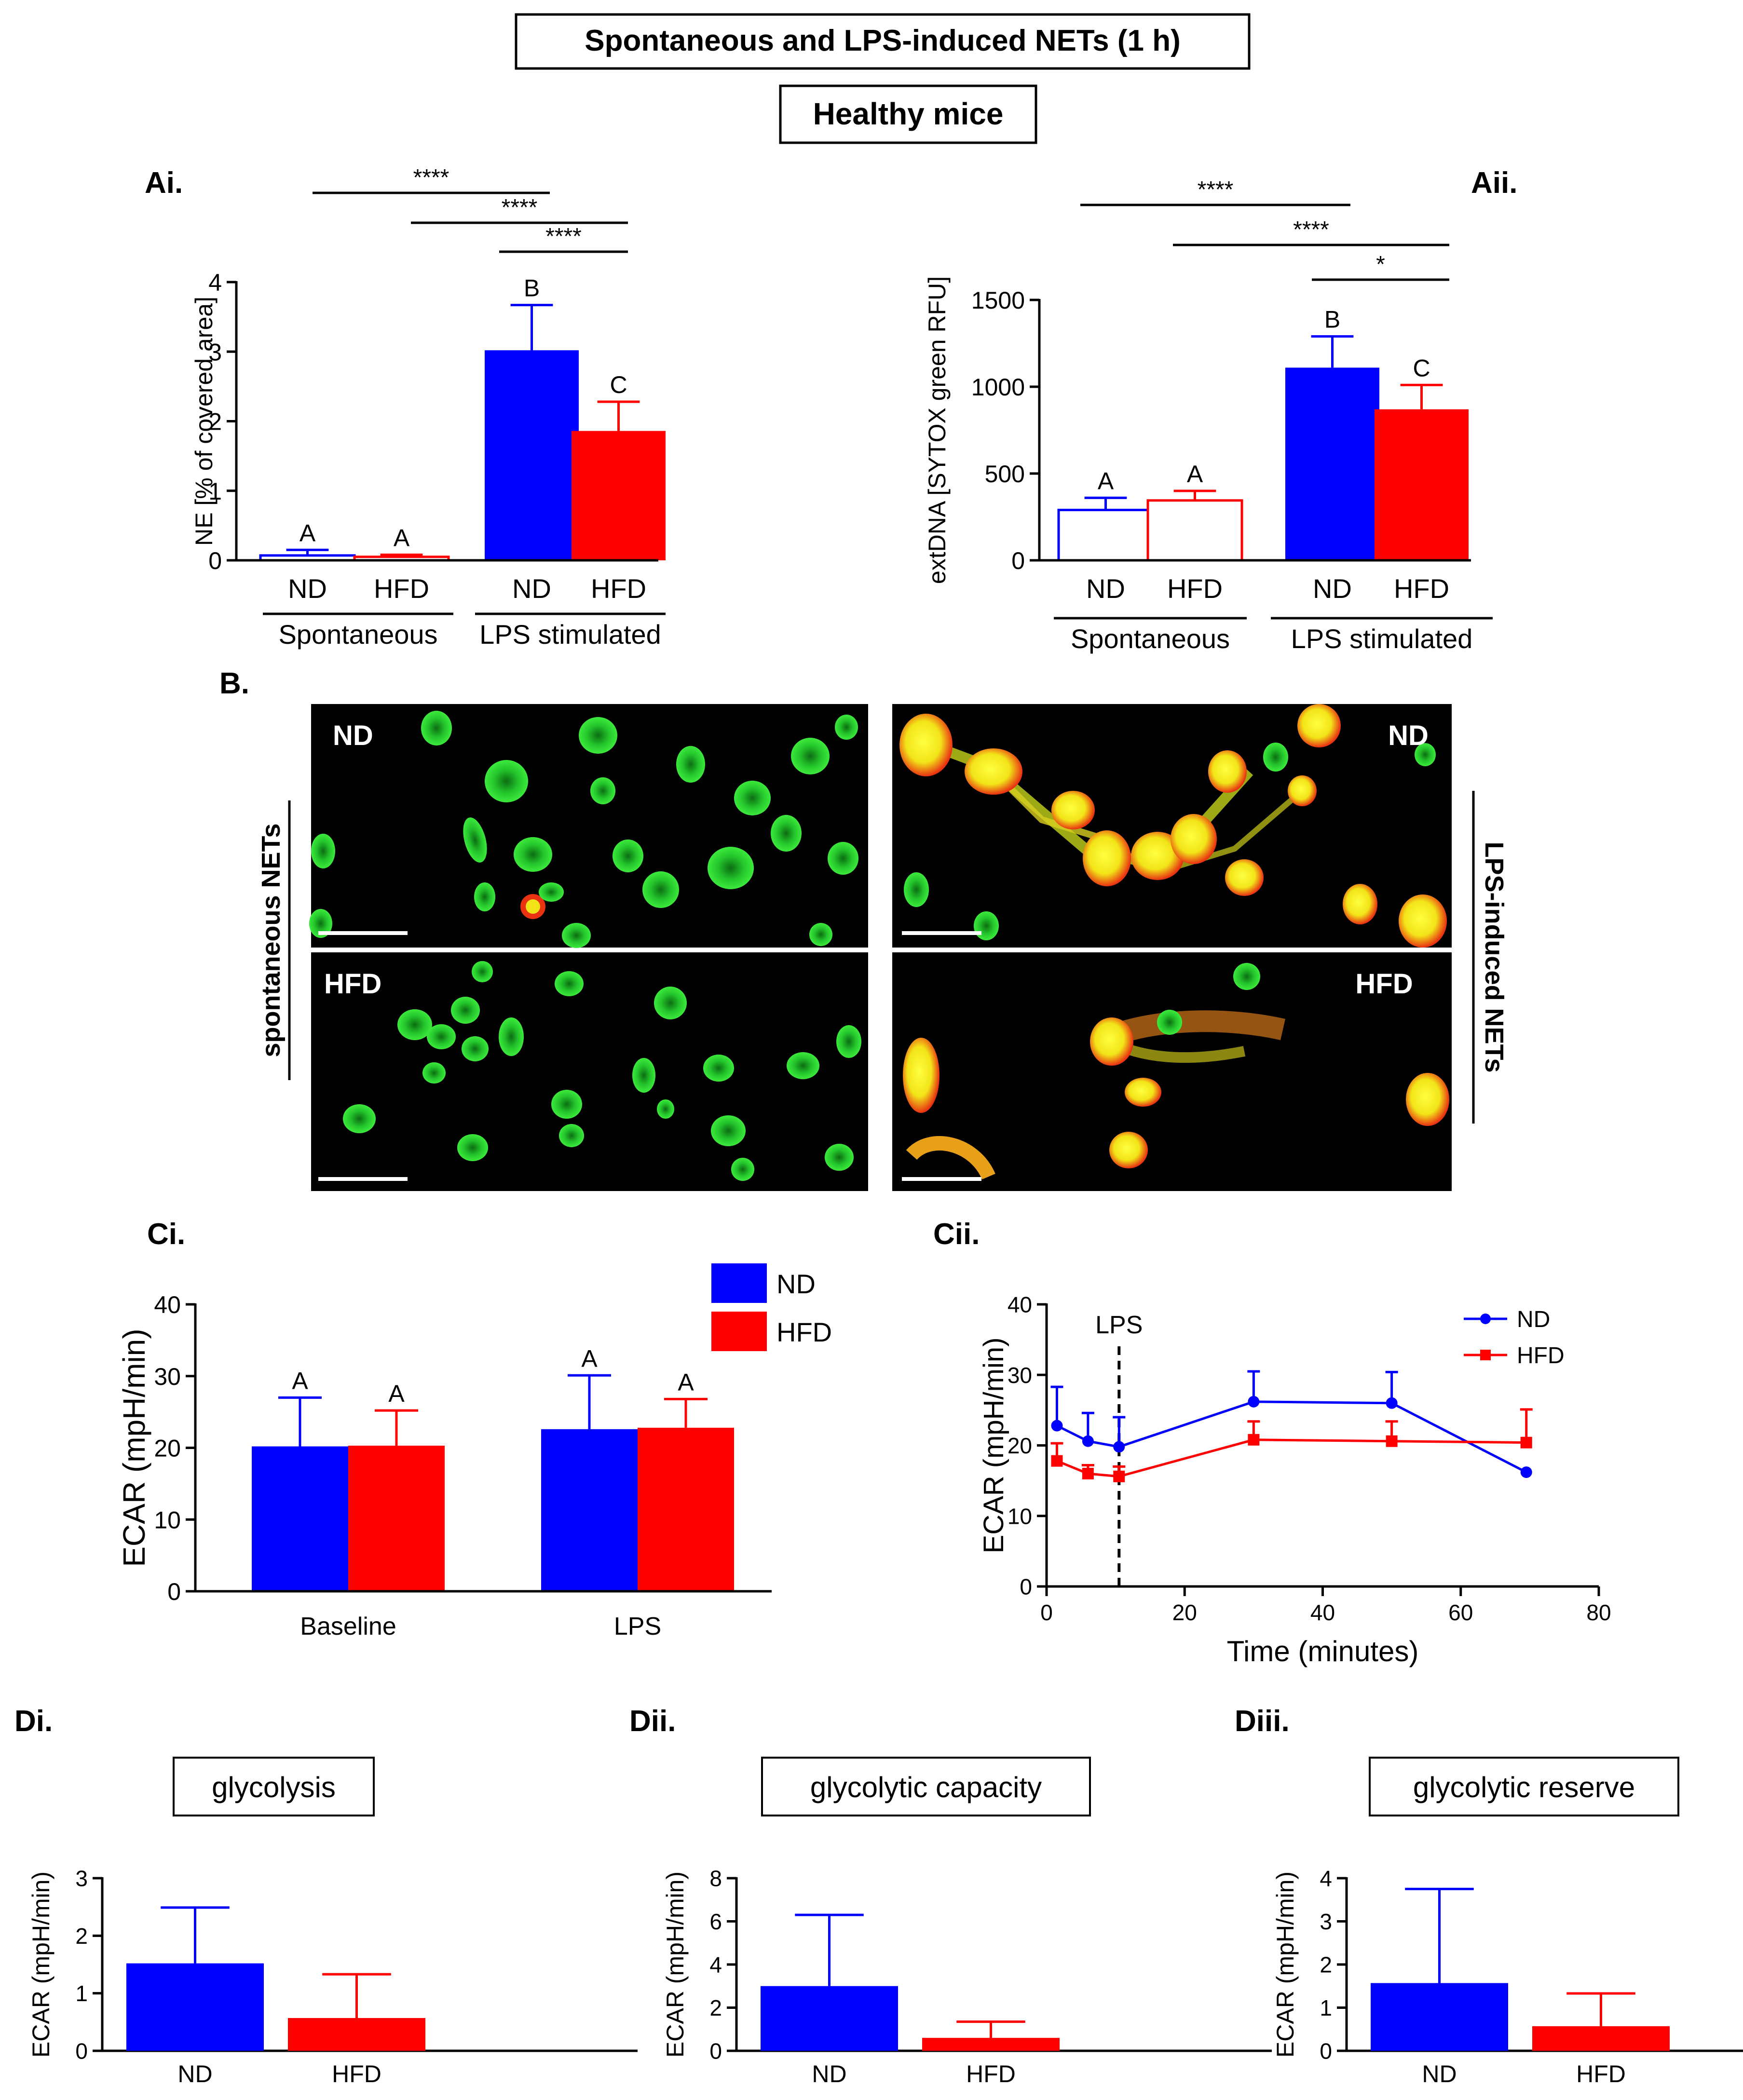 This screenshot has width=1743, height=2100. What do you see at coordinates (715, 1879) in the screenshot?
I see `y-tick-label: 8` at bounding box center [715, 1879].